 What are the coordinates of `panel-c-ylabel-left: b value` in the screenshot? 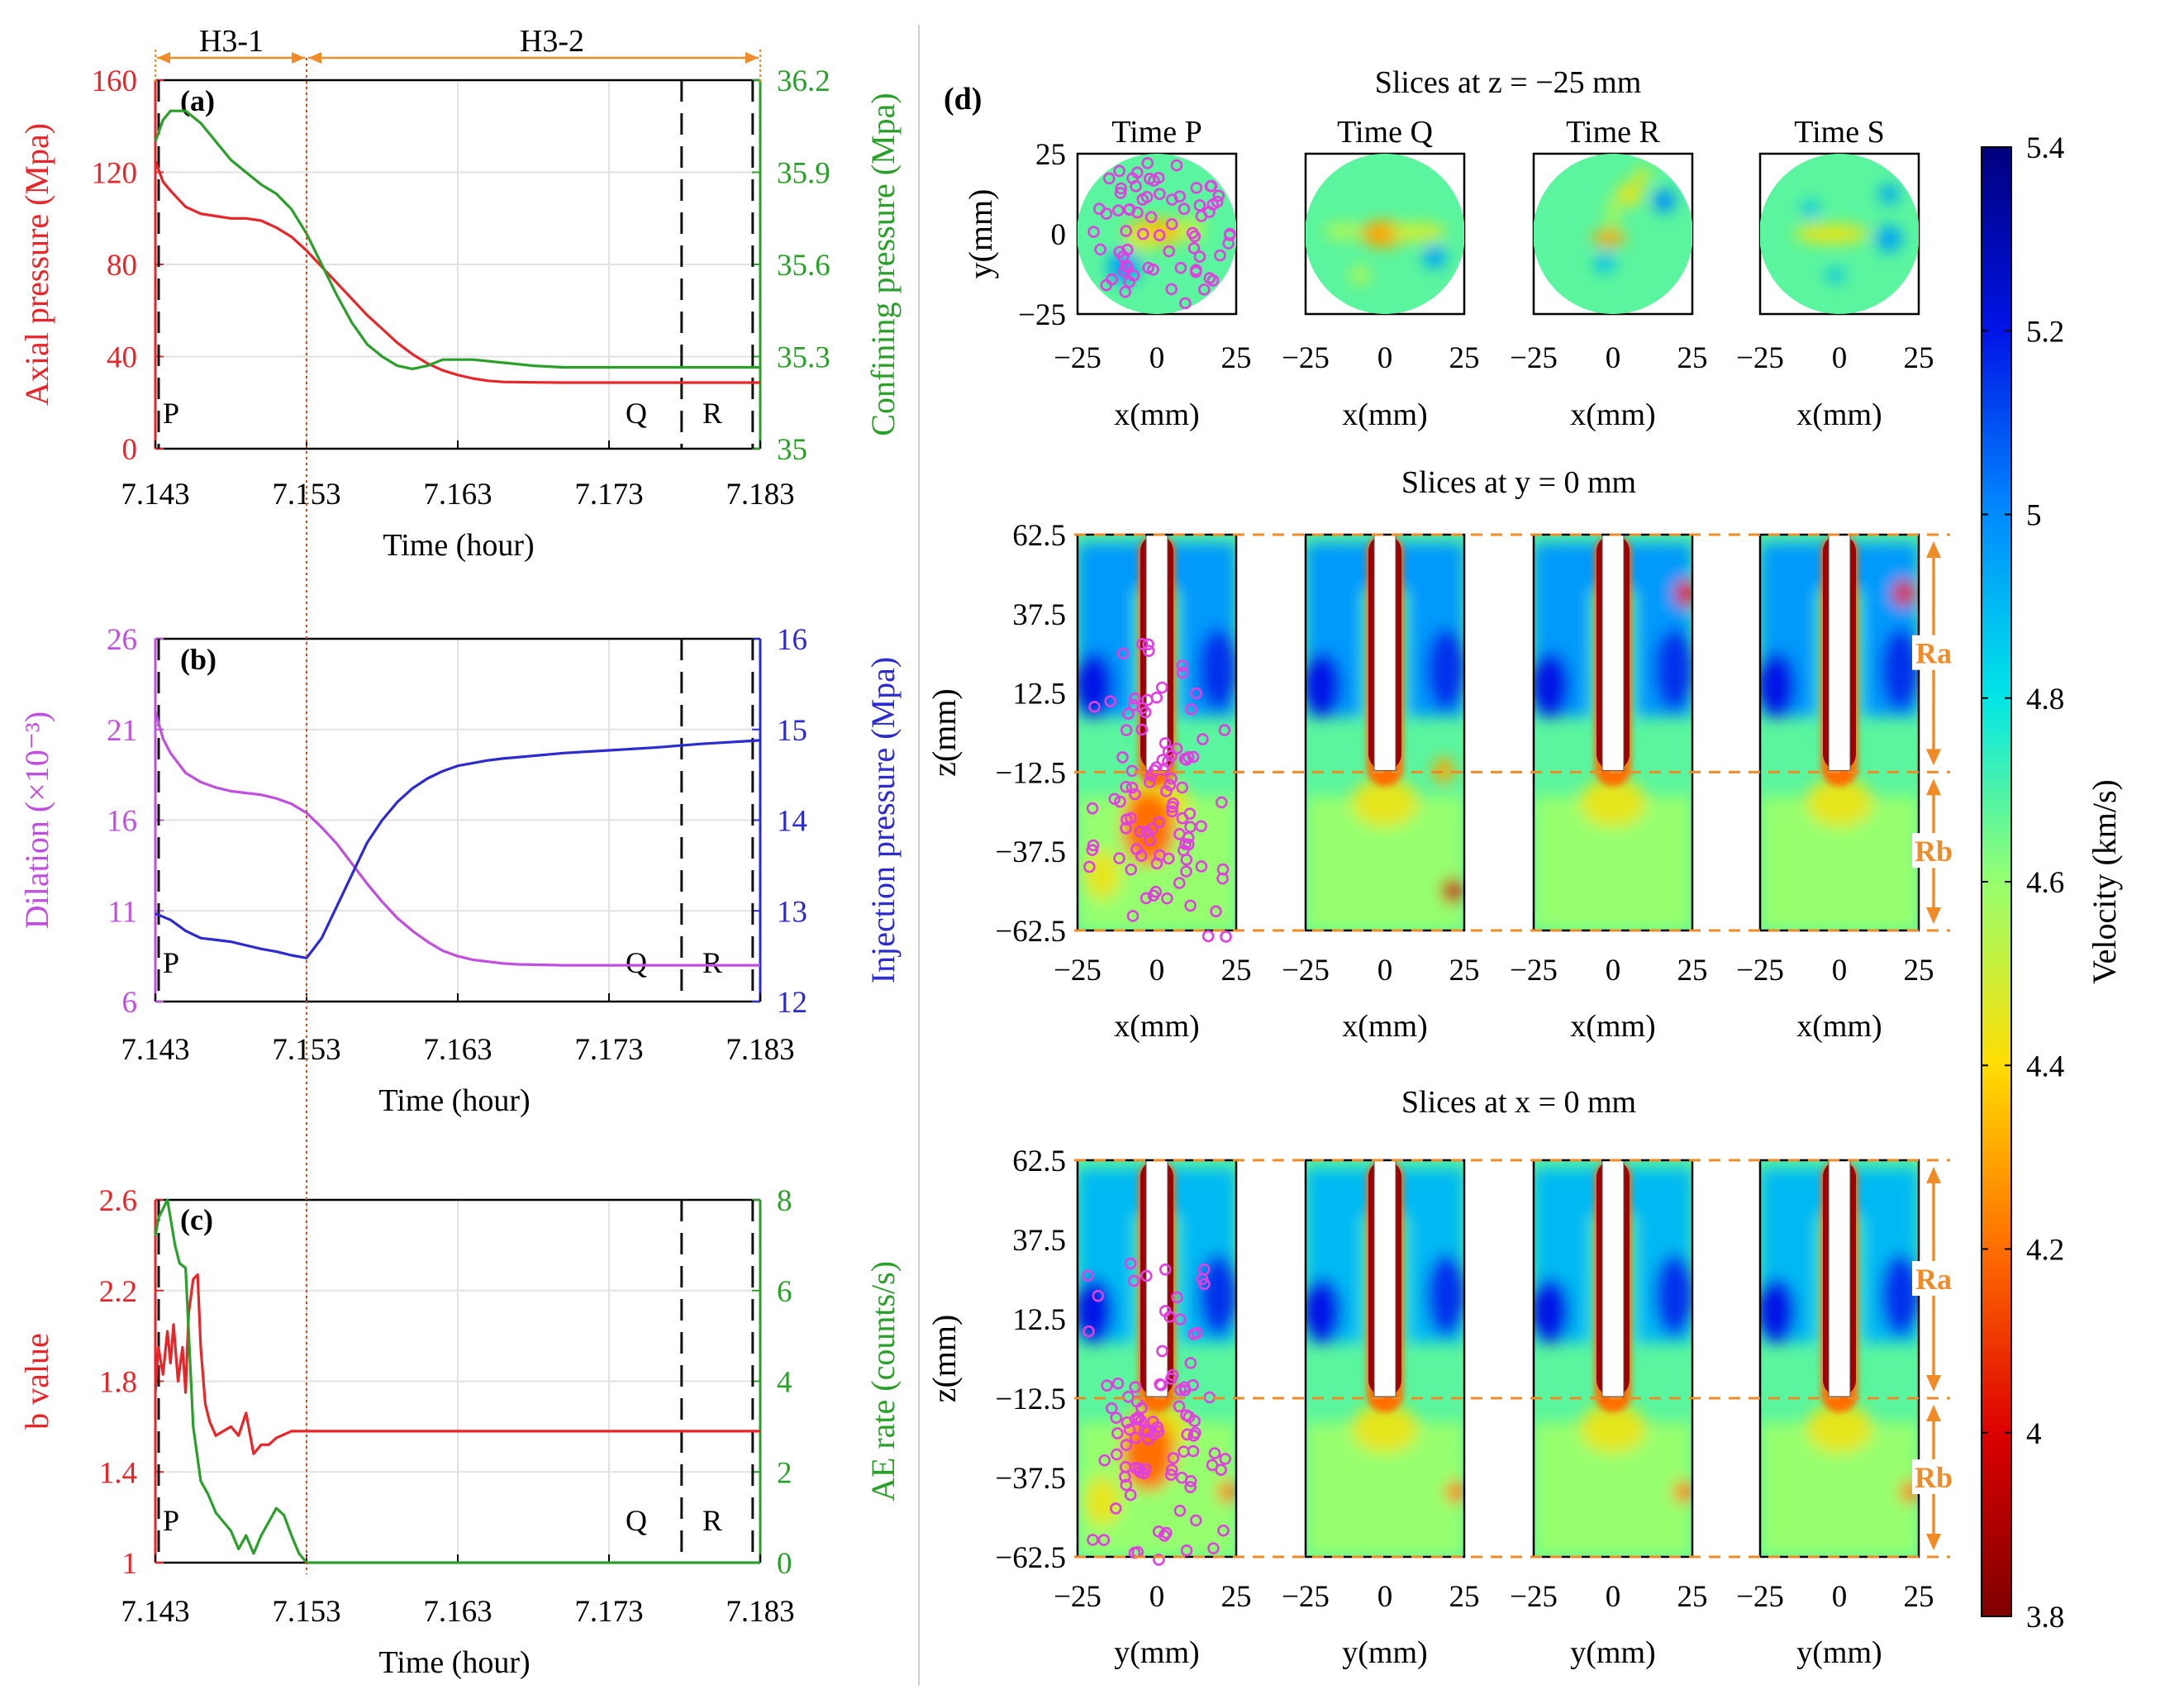 It's located at (36, 1381).